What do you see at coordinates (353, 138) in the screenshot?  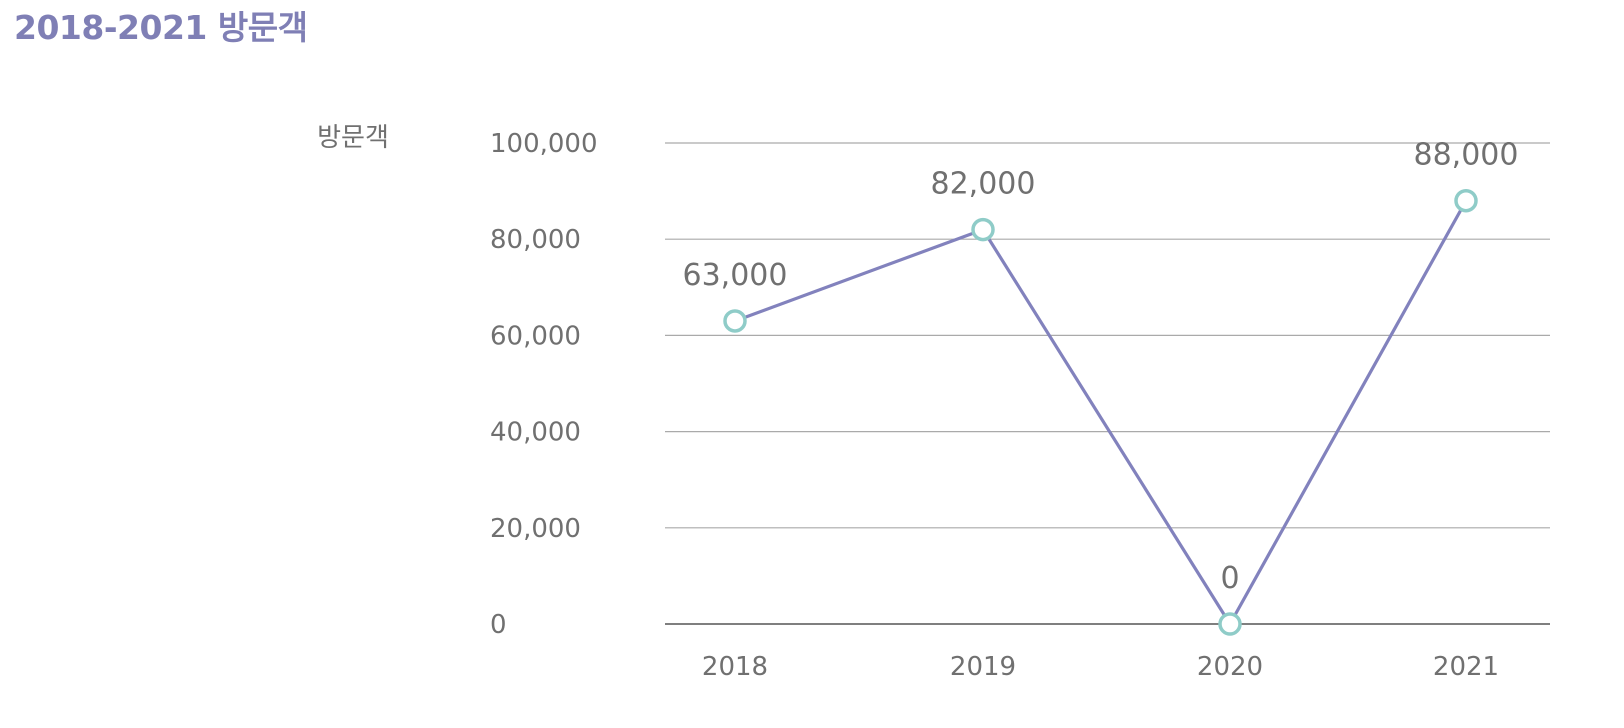 I see `y-axis-label: 방문객` at bounding box center [353, 138].